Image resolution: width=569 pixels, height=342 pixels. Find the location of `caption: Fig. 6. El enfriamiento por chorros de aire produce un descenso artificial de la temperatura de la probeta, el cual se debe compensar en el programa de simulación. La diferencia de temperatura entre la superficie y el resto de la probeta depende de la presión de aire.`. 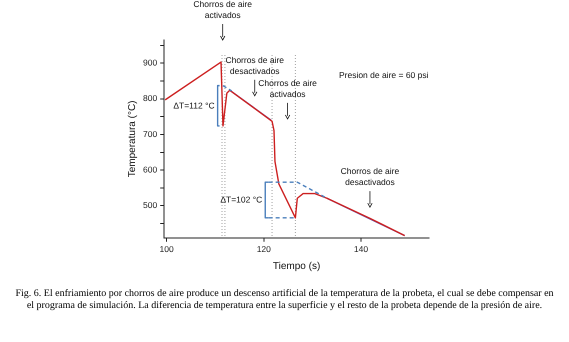

caption: Fig. 6. El enfriamiento por chorros de aire produce un descenso artificial de la temperatura de la probeta, el cual se debe compensar en el programa de simulación. La diferencia de temperatura entre la superficie y el resto de la probeta depende de la presión de aire. is located at coordinates (284, 300).